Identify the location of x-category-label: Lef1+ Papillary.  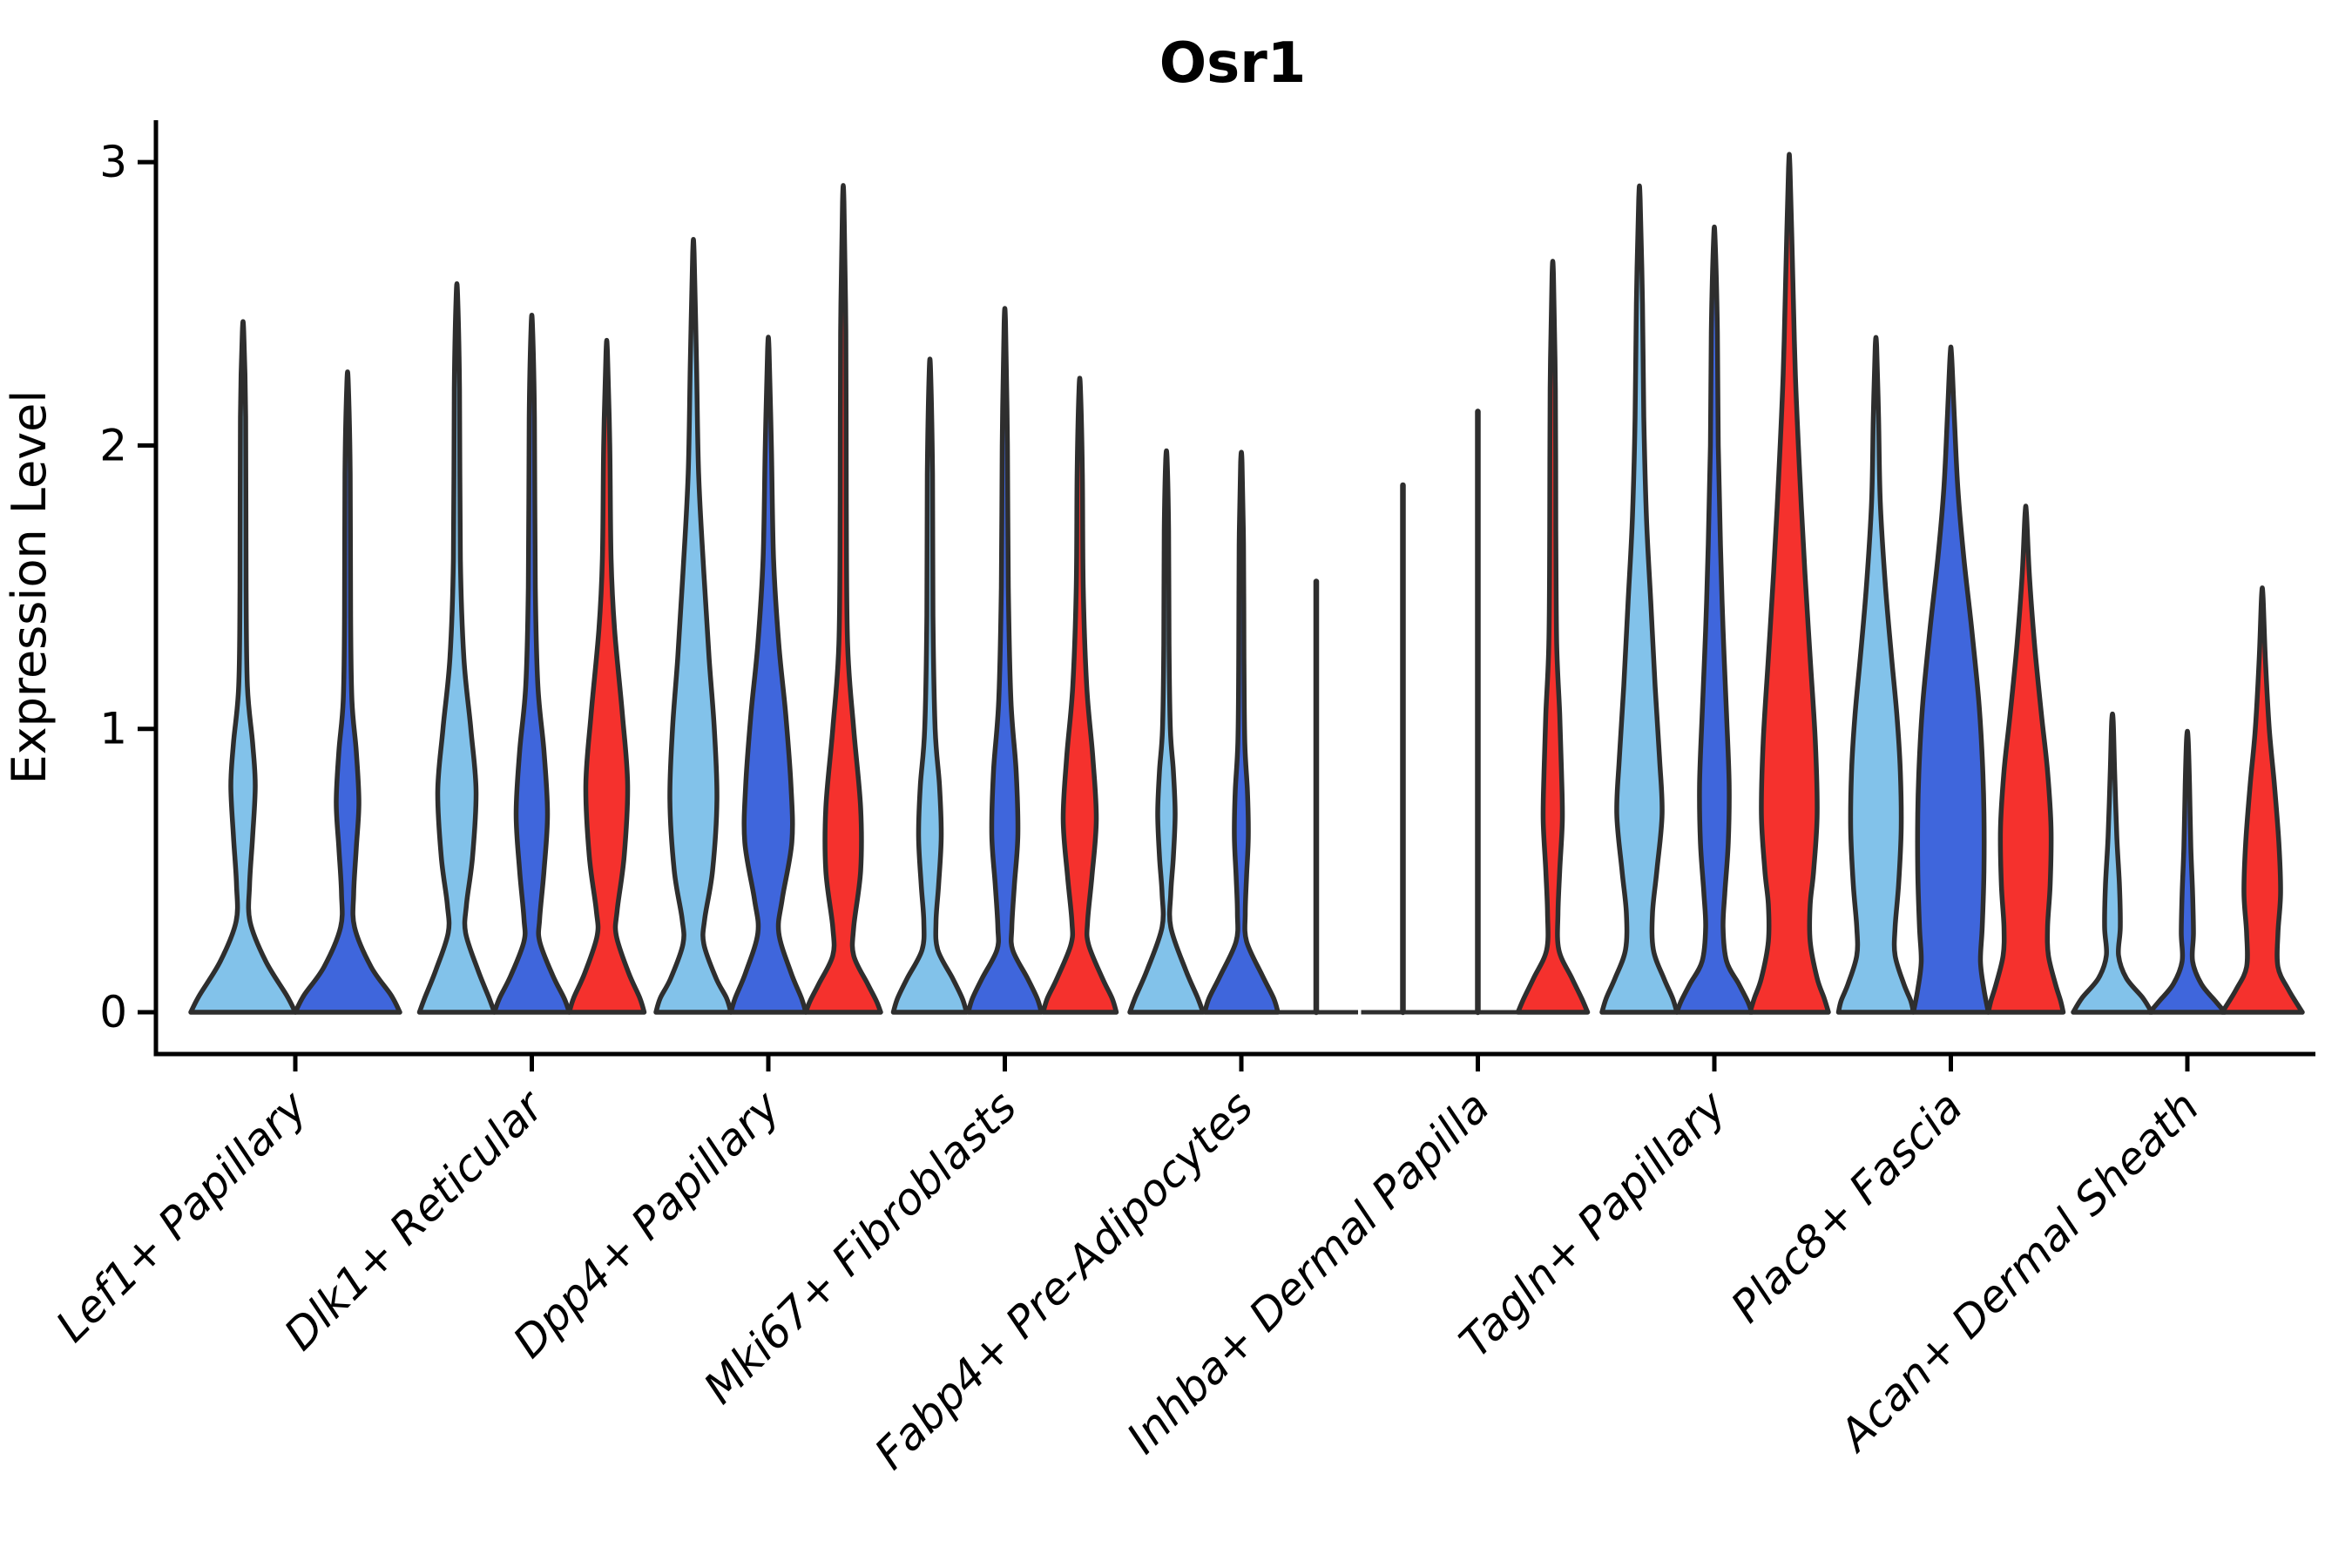
(182, 1215).